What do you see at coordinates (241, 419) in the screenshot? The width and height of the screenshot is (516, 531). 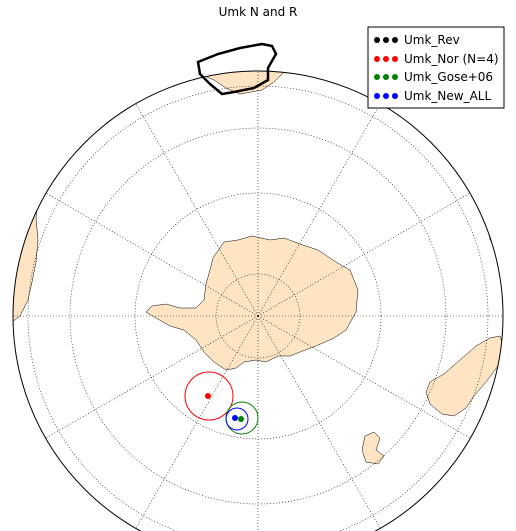 I see `pole-point-umk-gose` at bounding box center [241, 419].